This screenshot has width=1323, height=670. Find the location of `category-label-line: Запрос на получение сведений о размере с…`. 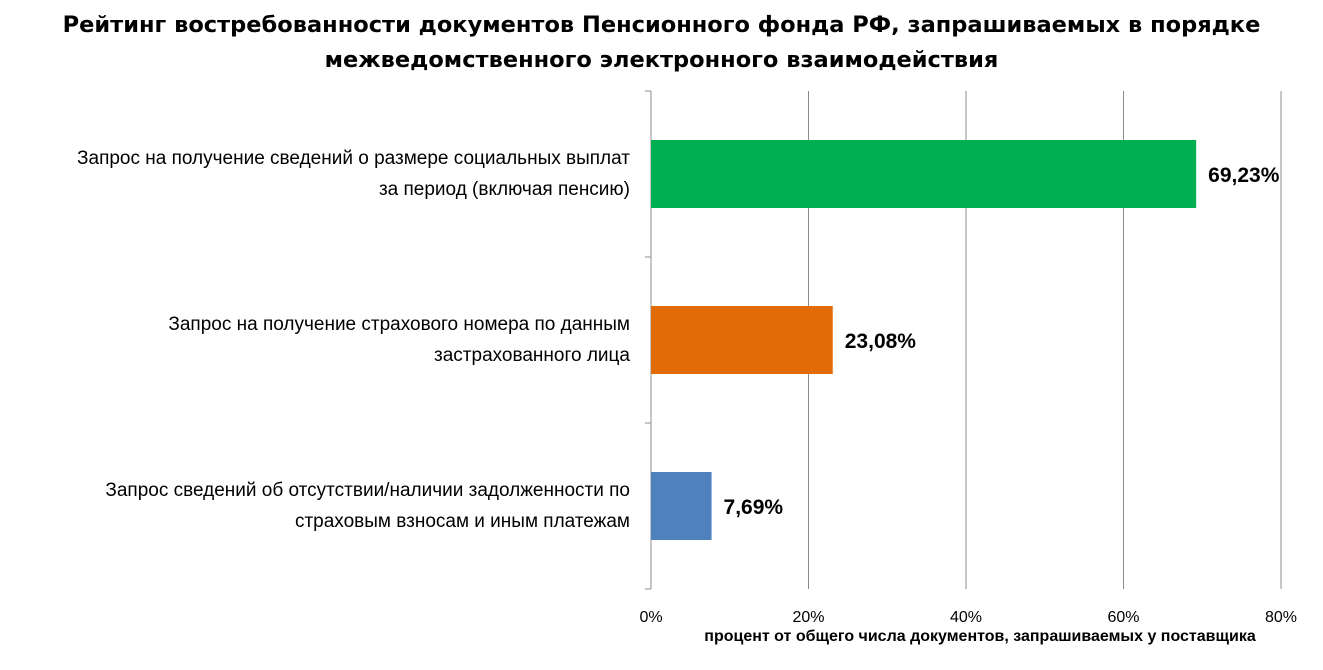

category-label-line: Запрос на получение сведений о размере с… is located at coordinates (353, 158).